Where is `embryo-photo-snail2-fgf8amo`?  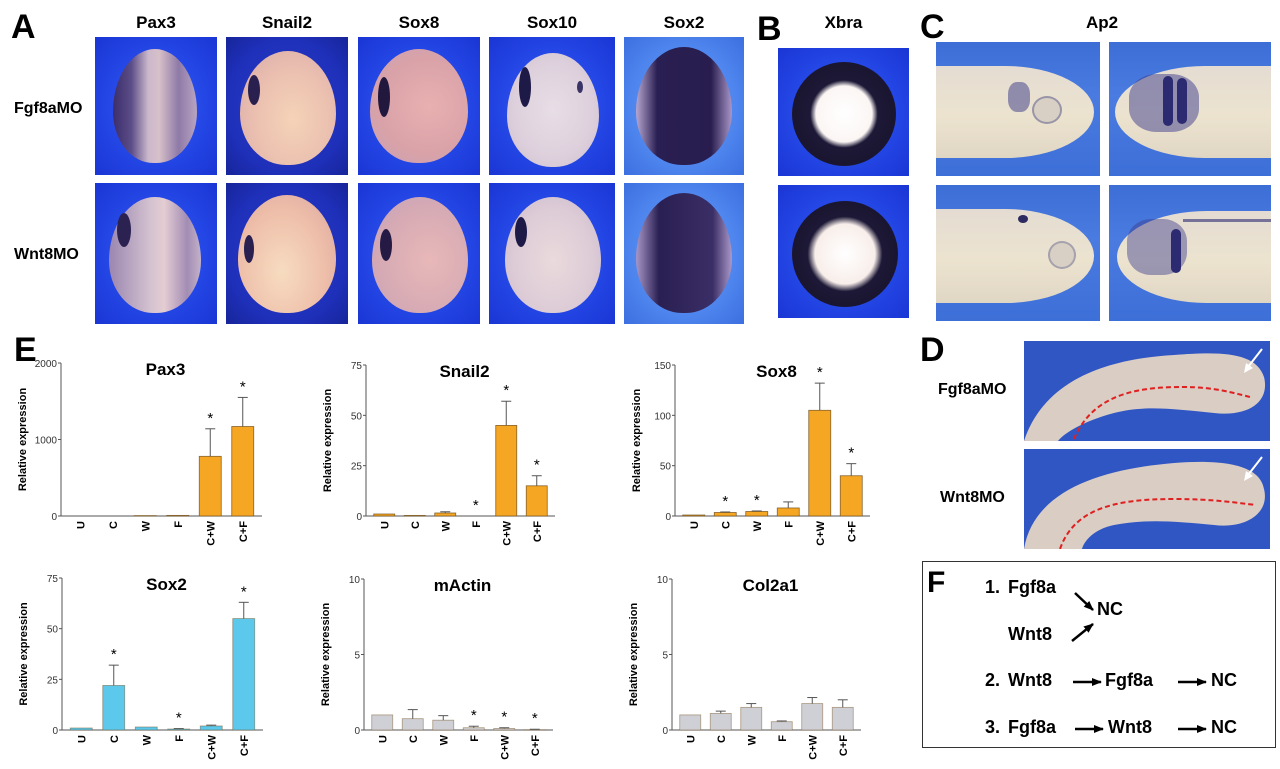
embryo-photo-snail2-fgf8amo is located at coordinates (287, 106).